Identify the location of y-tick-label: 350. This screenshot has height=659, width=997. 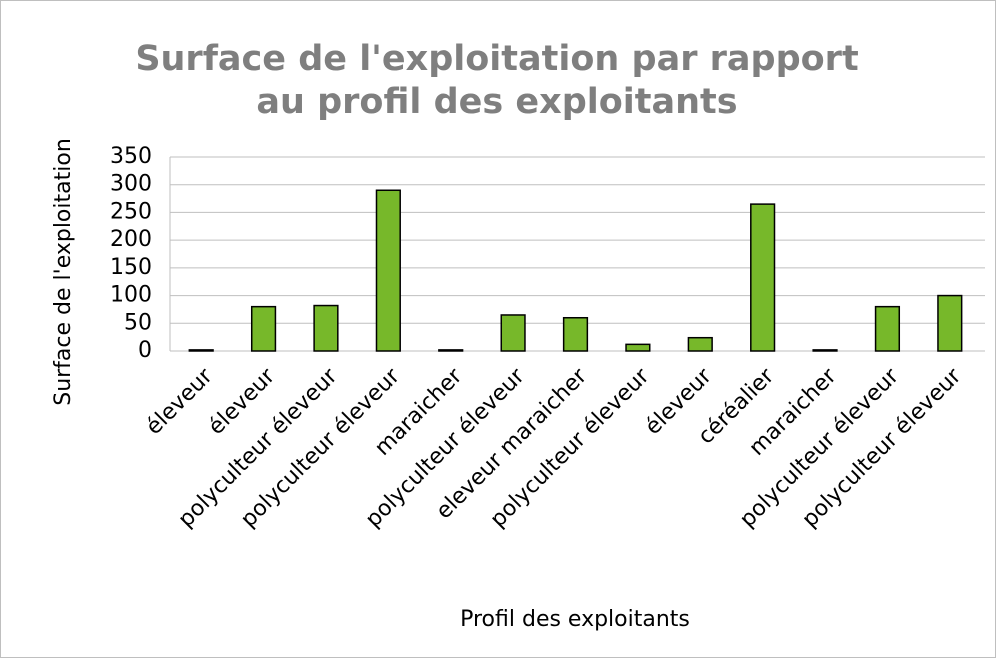
(131, 156).